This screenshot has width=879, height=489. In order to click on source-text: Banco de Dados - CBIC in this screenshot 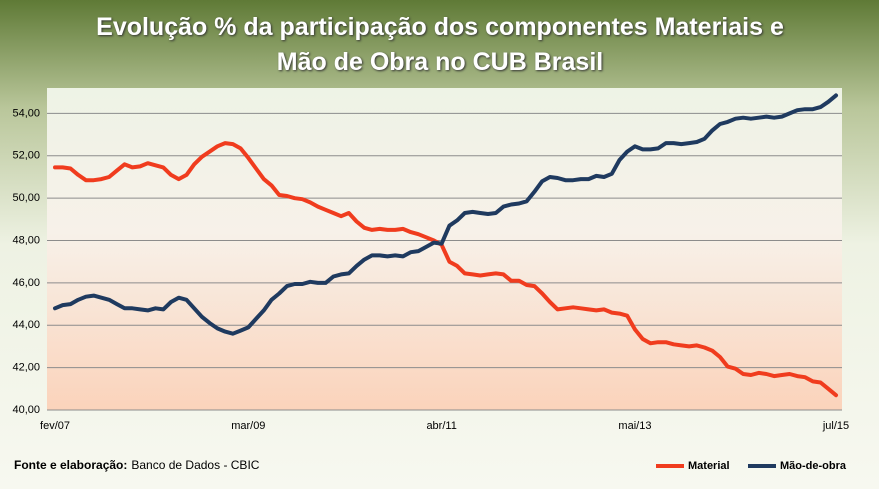, I will do `click(195, 465)`.